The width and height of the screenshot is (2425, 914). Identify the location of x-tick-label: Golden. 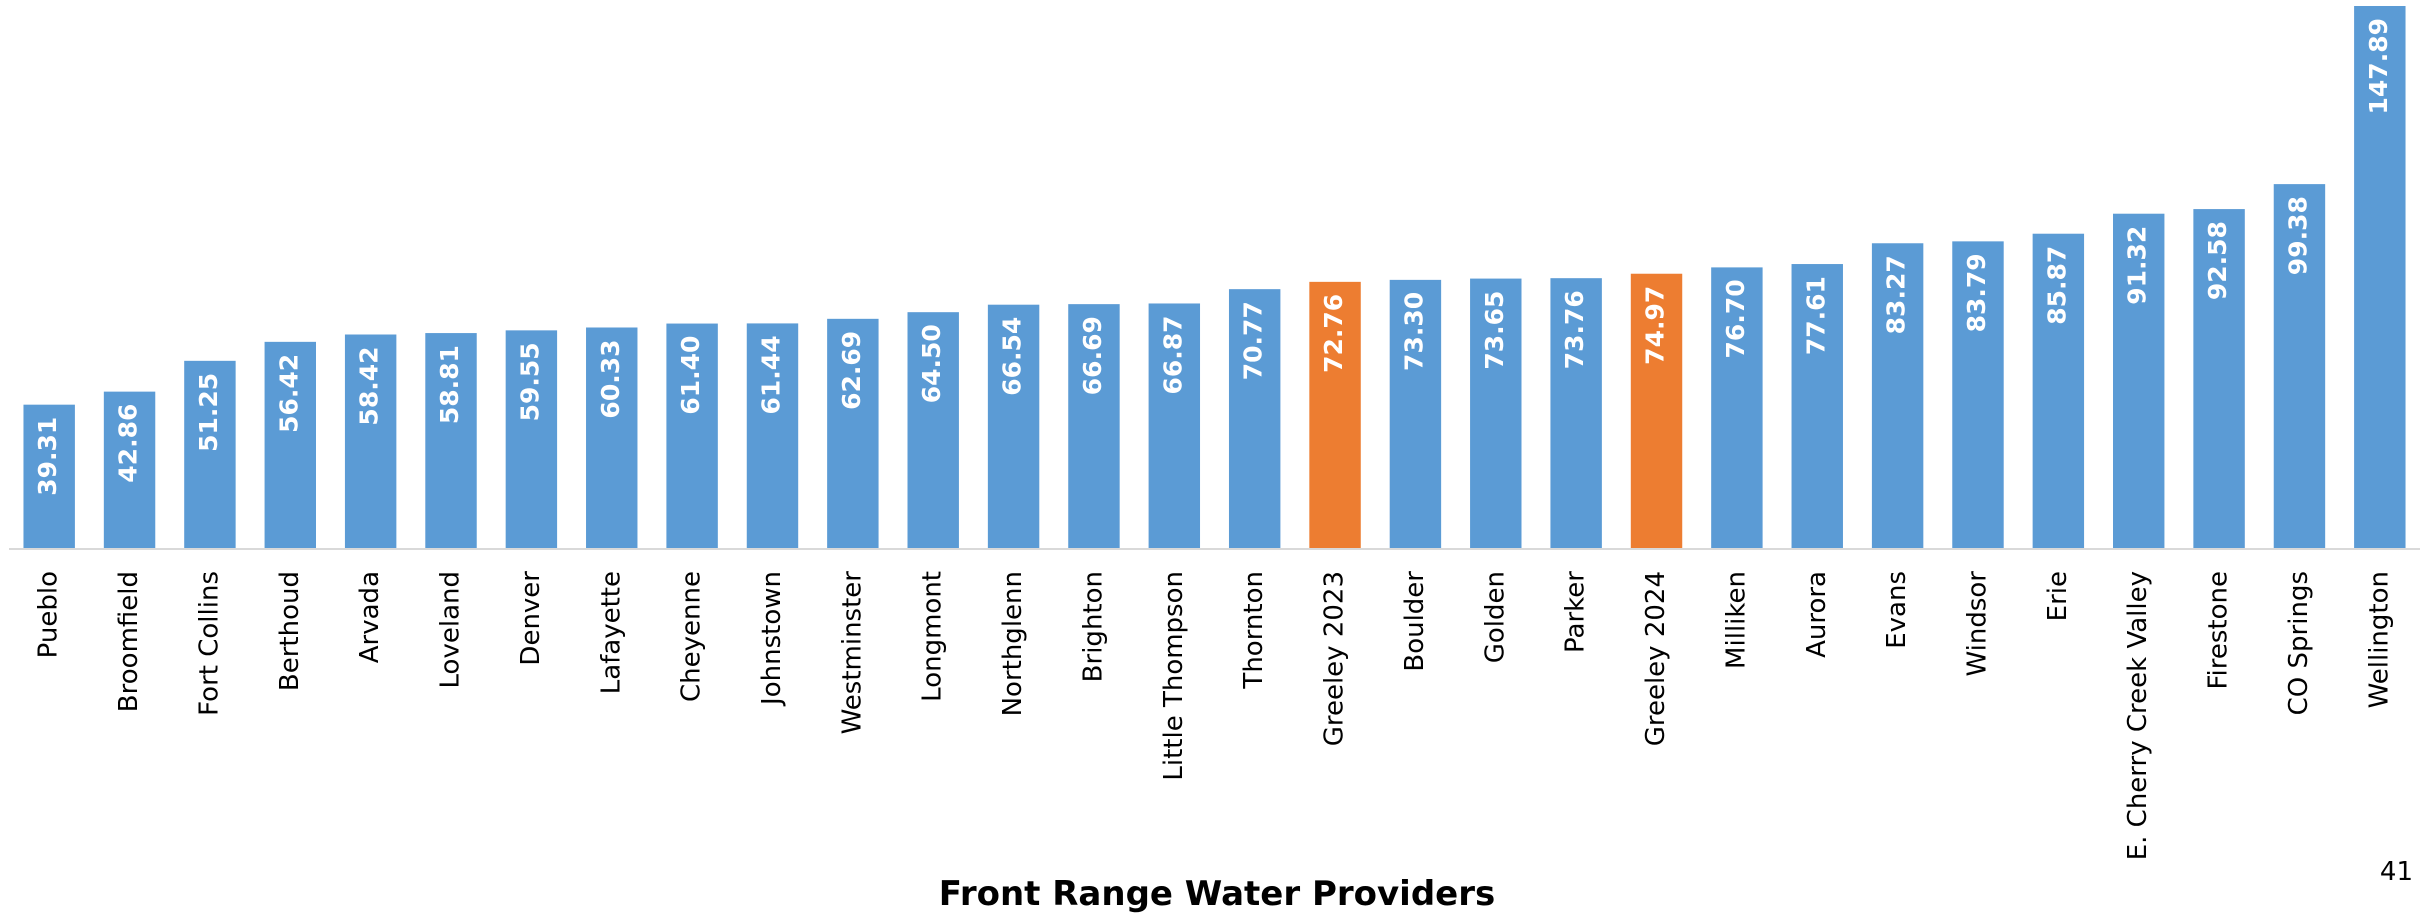
(1495, 617).